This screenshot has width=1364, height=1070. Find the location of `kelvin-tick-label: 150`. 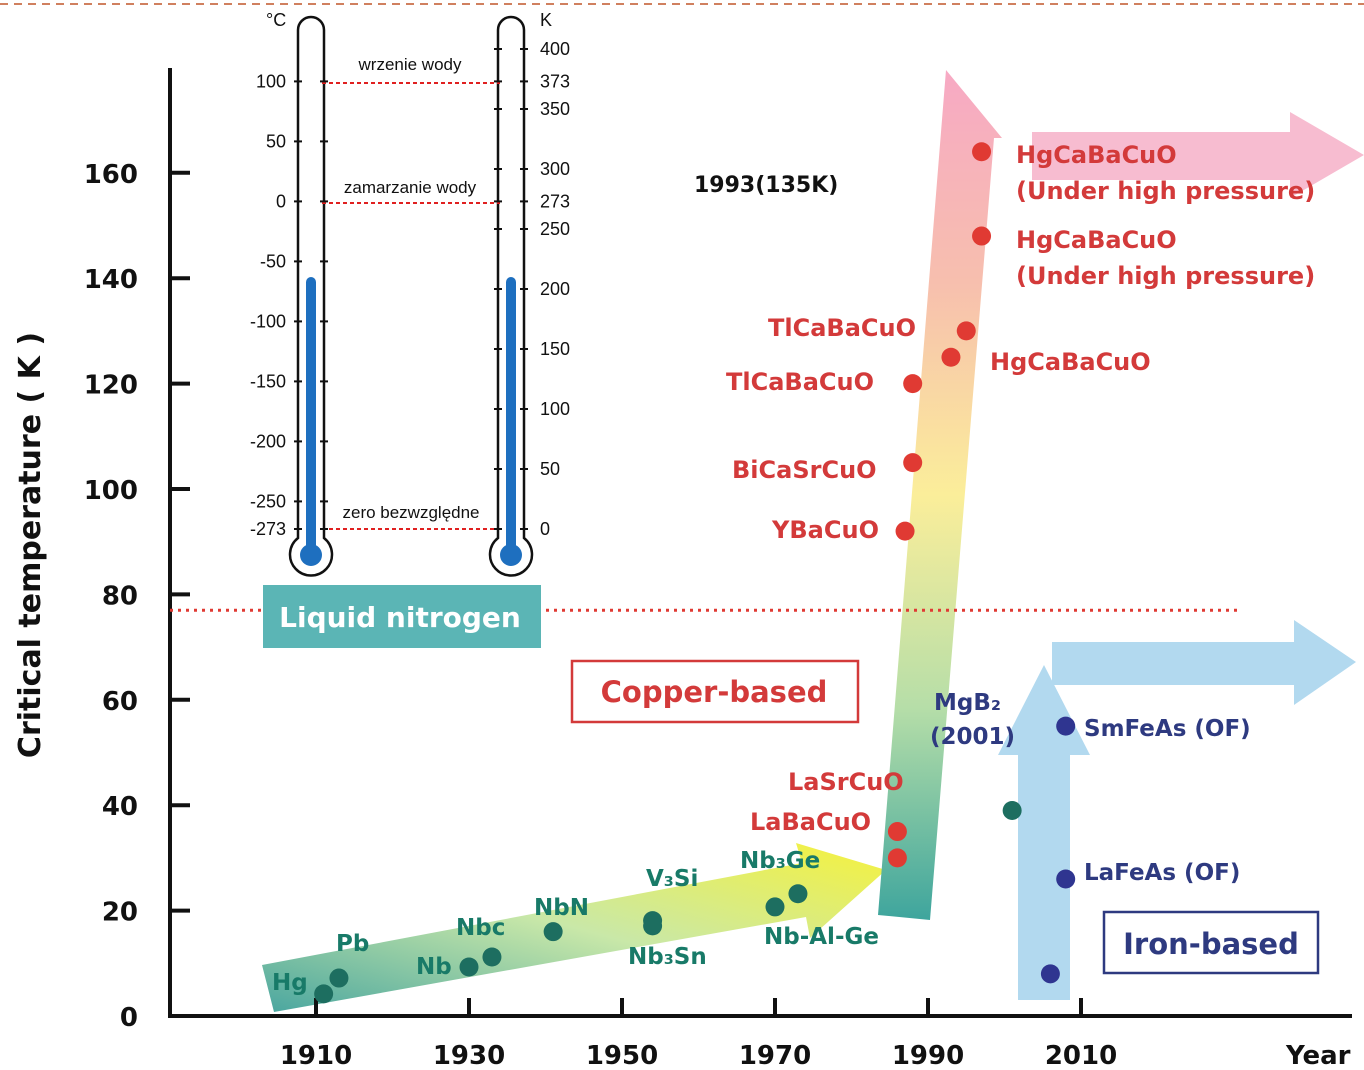

kelvin-tick-label: 150 is located at coordinates (555, 349).